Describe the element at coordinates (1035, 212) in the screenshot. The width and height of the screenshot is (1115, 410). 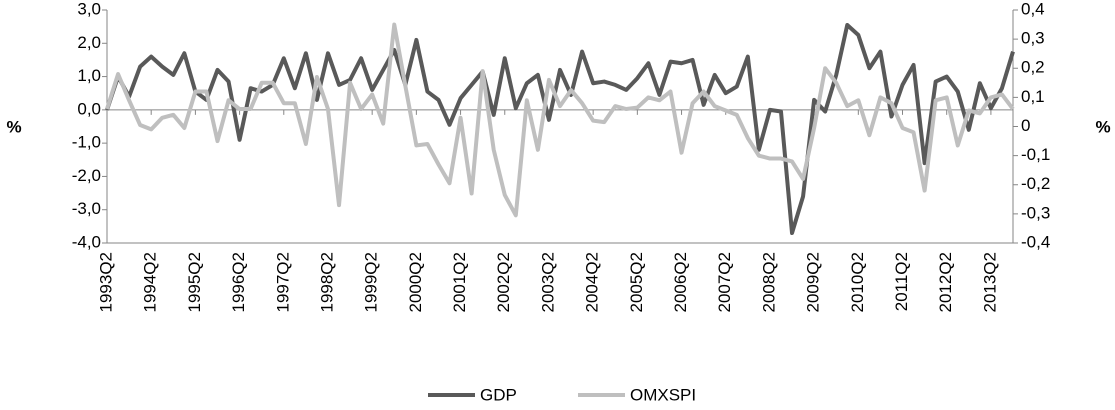
I see `y2-tick-label: -0,3` at that location.